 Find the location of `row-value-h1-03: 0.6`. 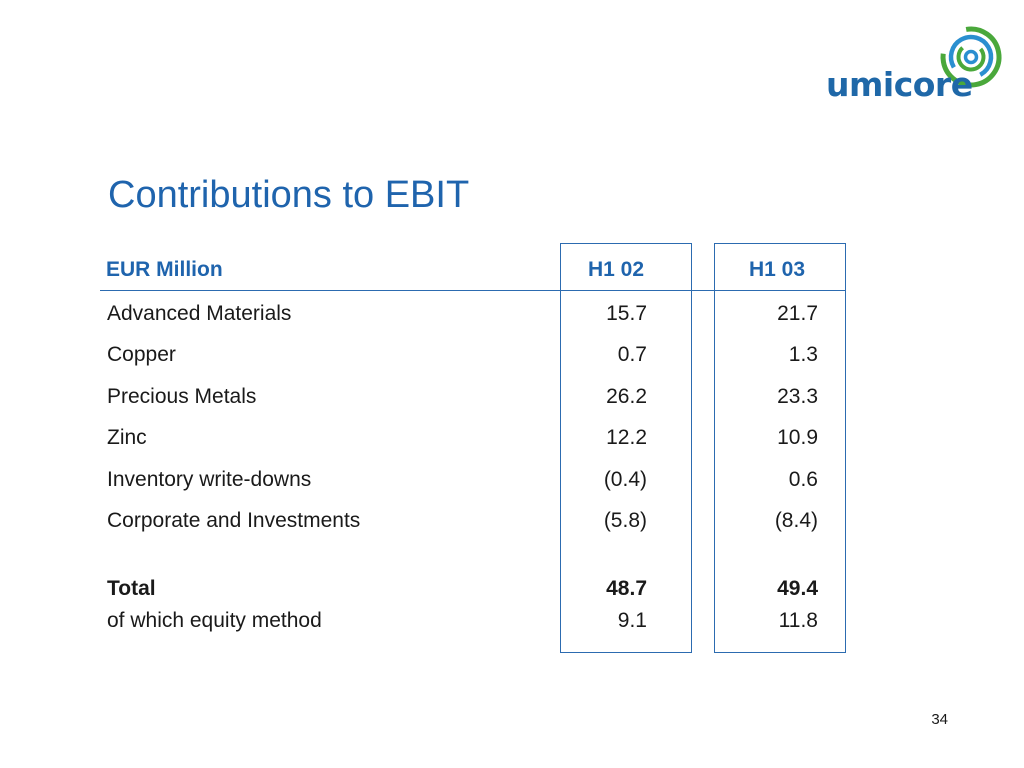

row-value-h1-03: 0.6 is located at coordinates (803, 479).